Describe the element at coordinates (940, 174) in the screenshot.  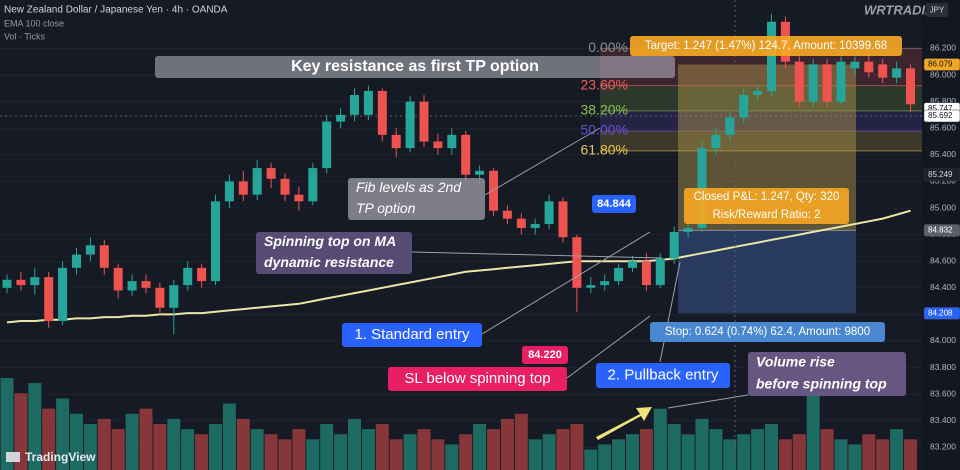
I see `price-label: 85.249` at that location.